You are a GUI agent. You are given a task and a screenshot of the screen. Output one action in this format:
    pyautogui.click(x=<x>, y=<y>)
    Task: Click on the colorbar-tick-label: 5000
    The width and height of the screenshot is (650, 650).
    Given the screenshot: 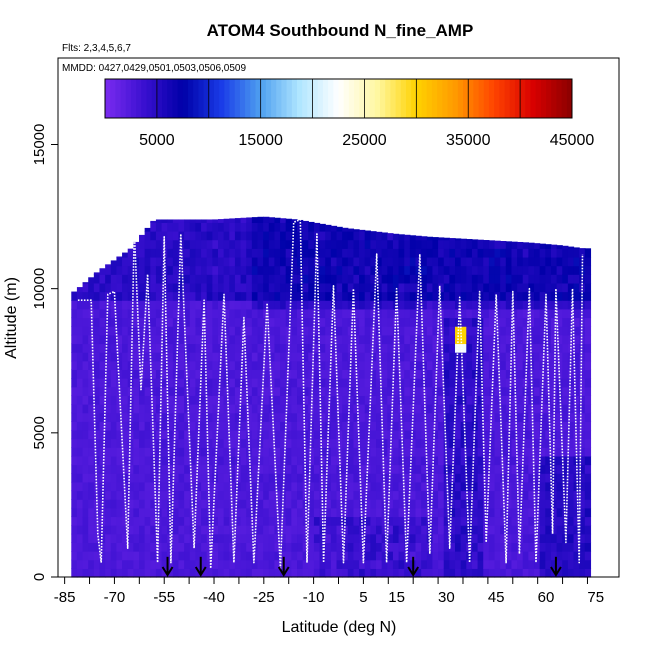 What is the action you would take?
    pyautogui.click(x=157, y=140)
    